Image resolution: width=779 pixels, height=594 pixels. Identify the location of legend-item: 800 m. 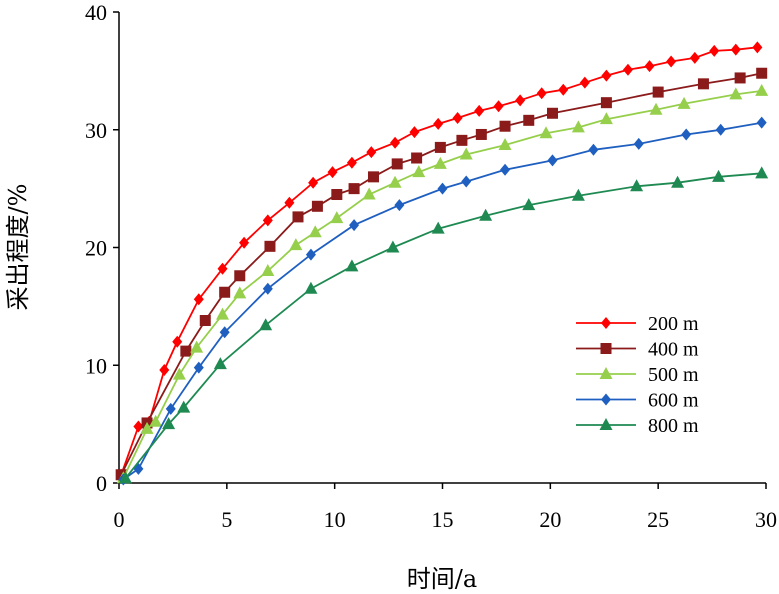
(637, 426).